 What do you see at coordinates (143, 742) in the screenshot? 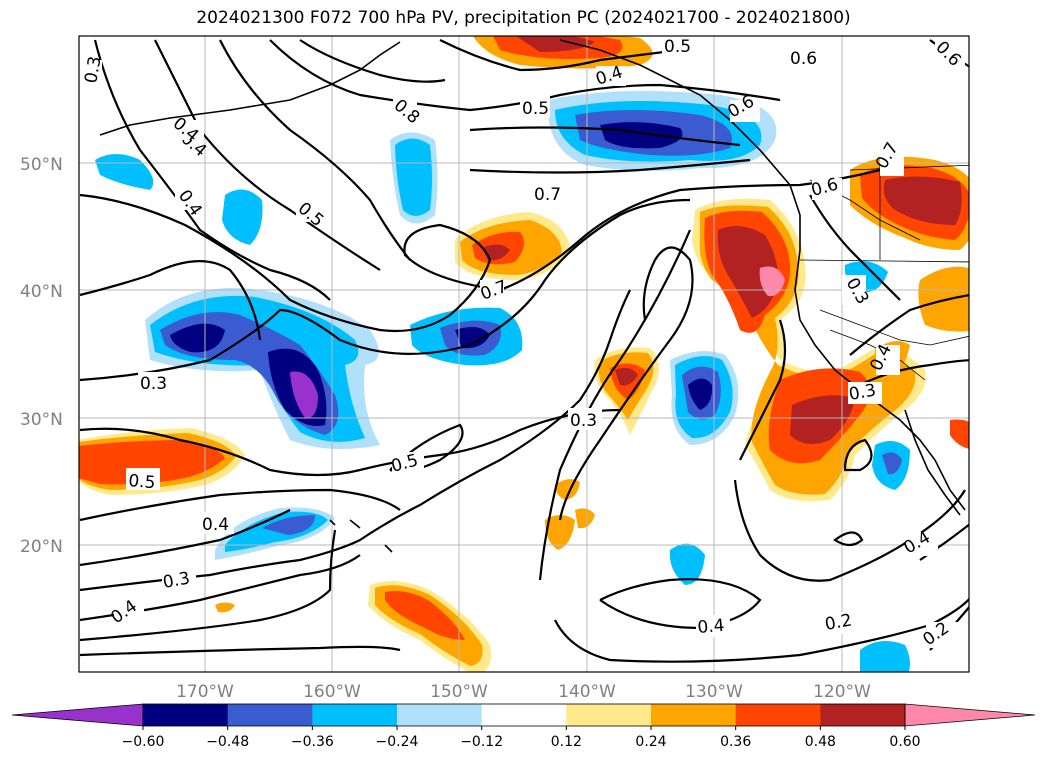
I see `colorbar-tick-label: −0.60` at bounding box center [143, 742].